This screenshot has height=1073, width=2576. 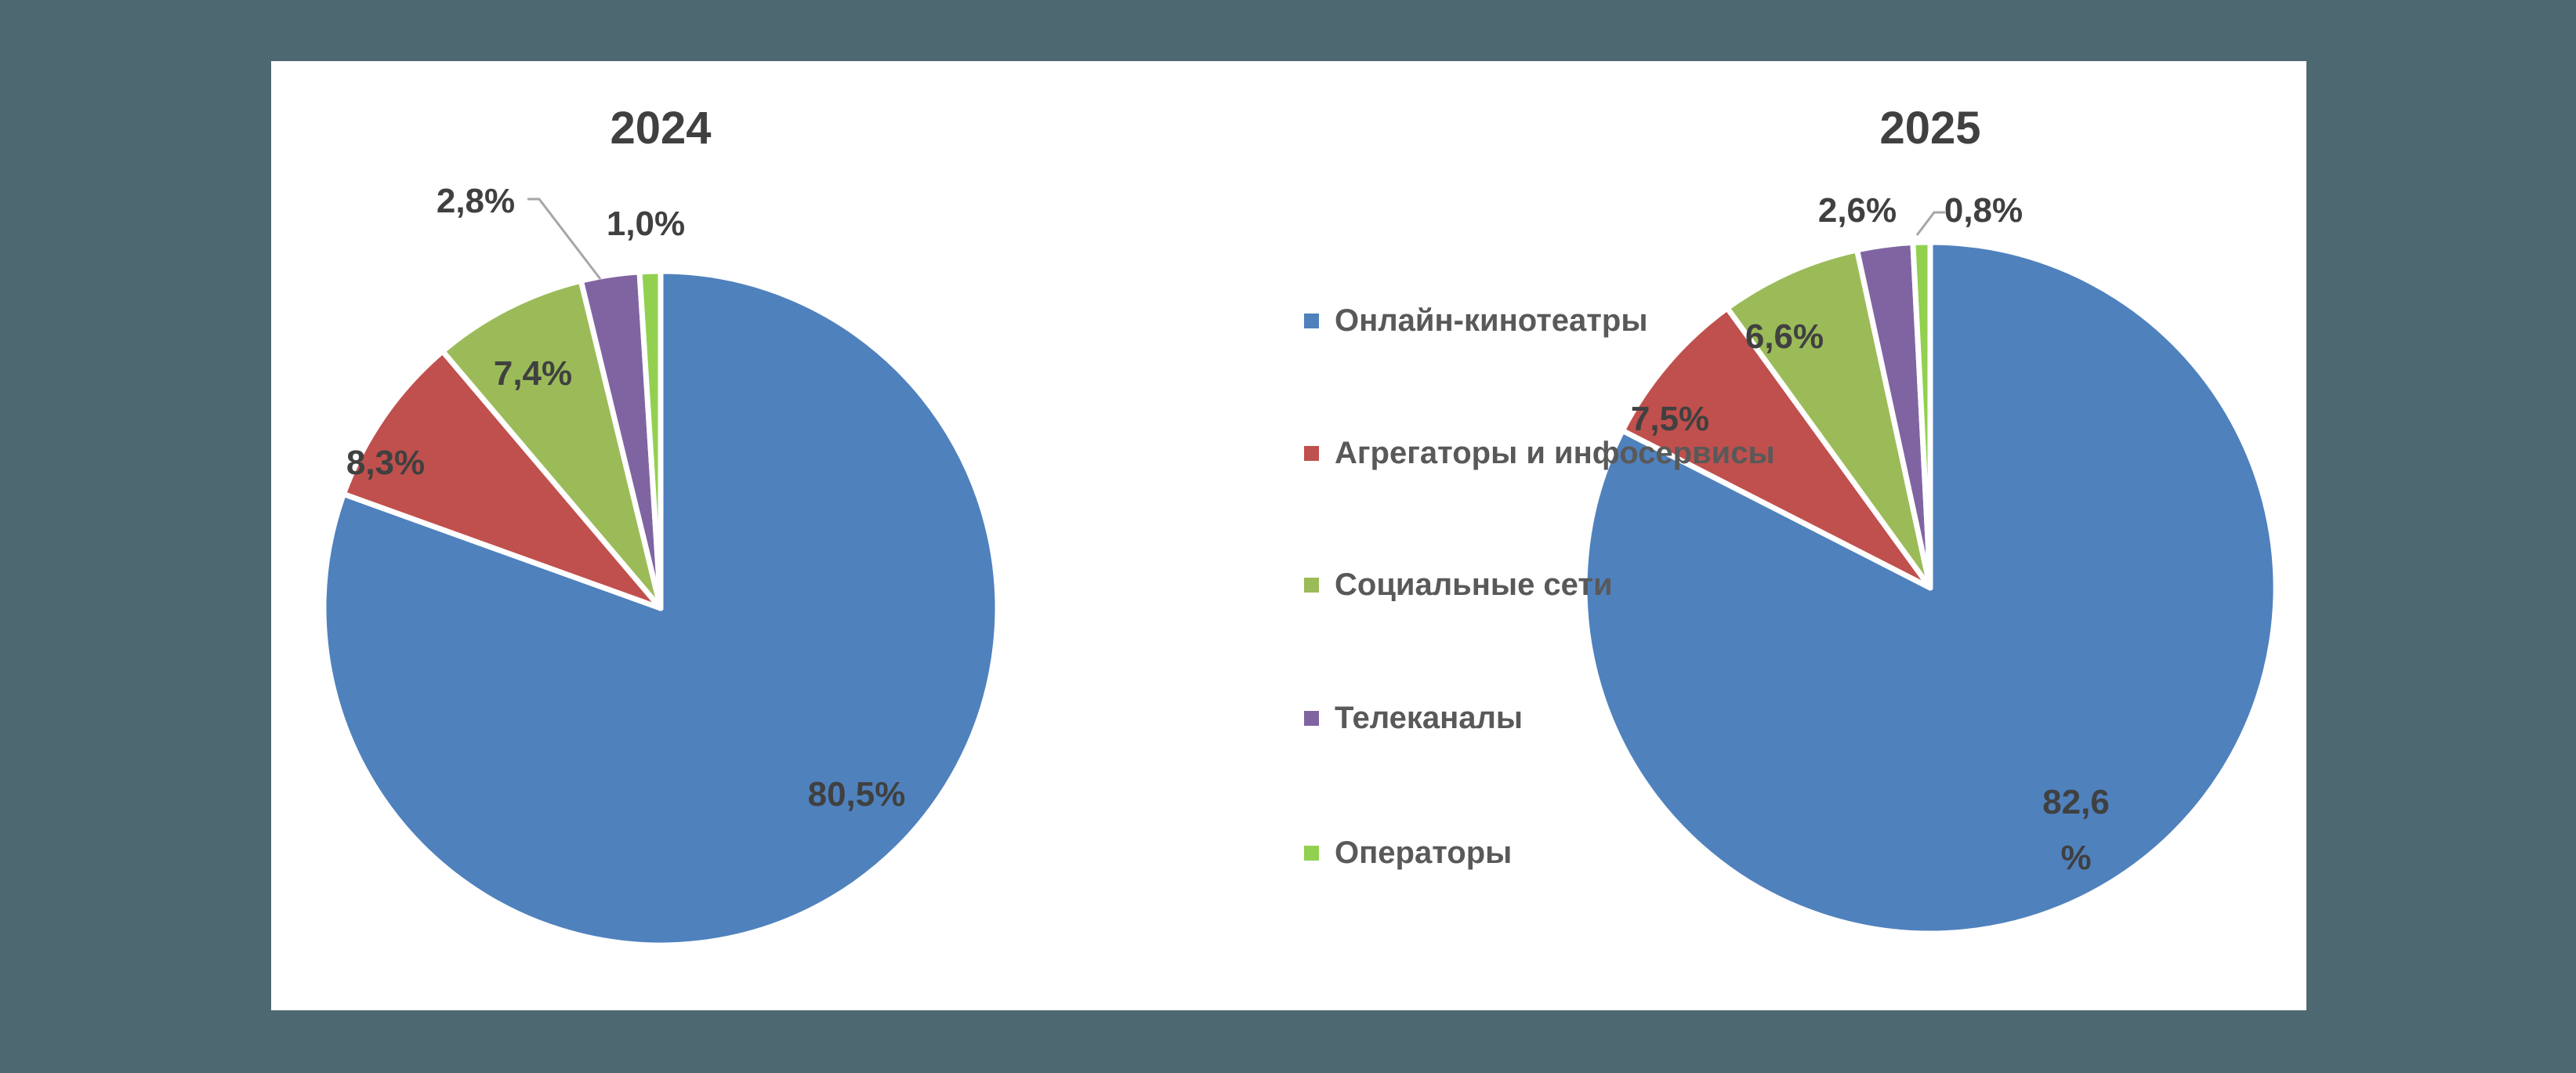 What do you see at coordinates (660, 128) in the screenshot?
I see `chart-title: 2024` at bounding box center [660, 128].